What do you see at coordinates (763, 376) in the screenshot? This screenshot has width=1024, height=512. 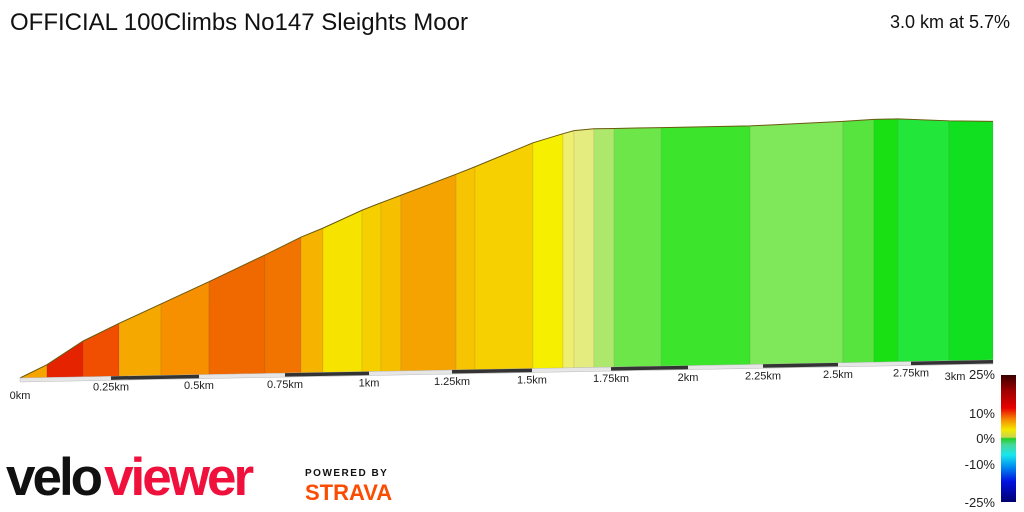 I see `x-tick-label: 2.25km` at bounding box center [763, 376].